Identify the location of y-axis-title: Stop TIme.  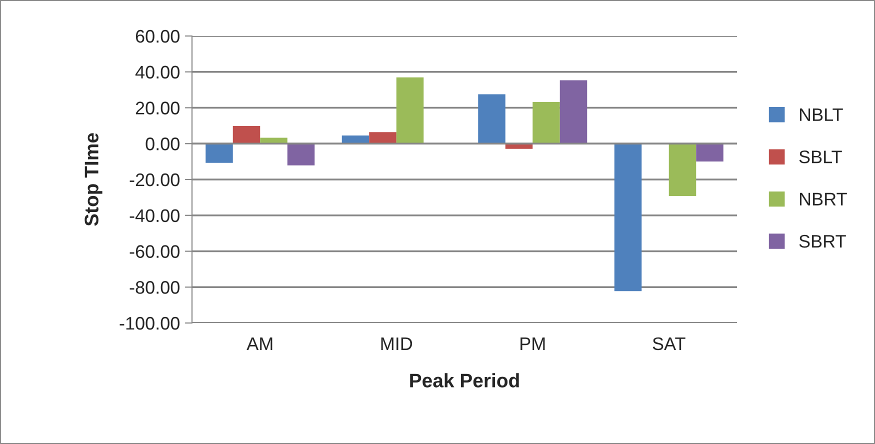
(93, 179).